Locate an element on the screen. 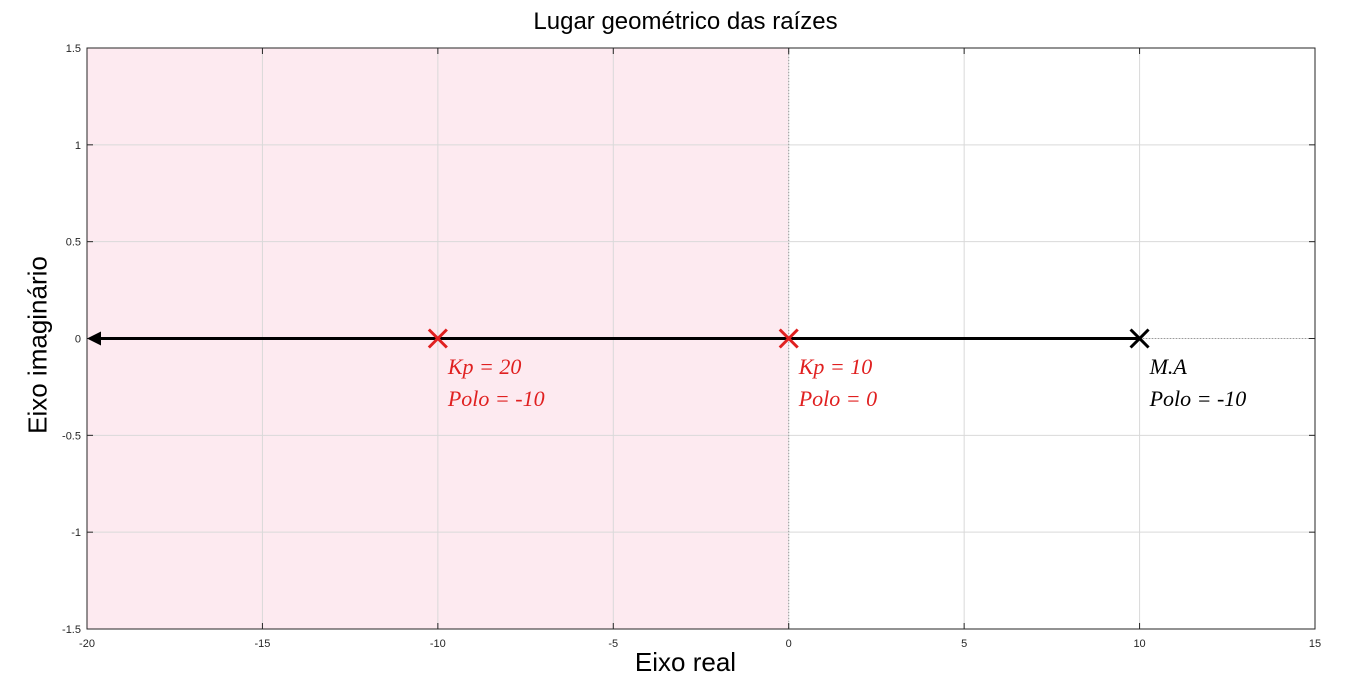  pole-annotation: Kp = 10 Polo = 0 is located at coordinates (838, 383).